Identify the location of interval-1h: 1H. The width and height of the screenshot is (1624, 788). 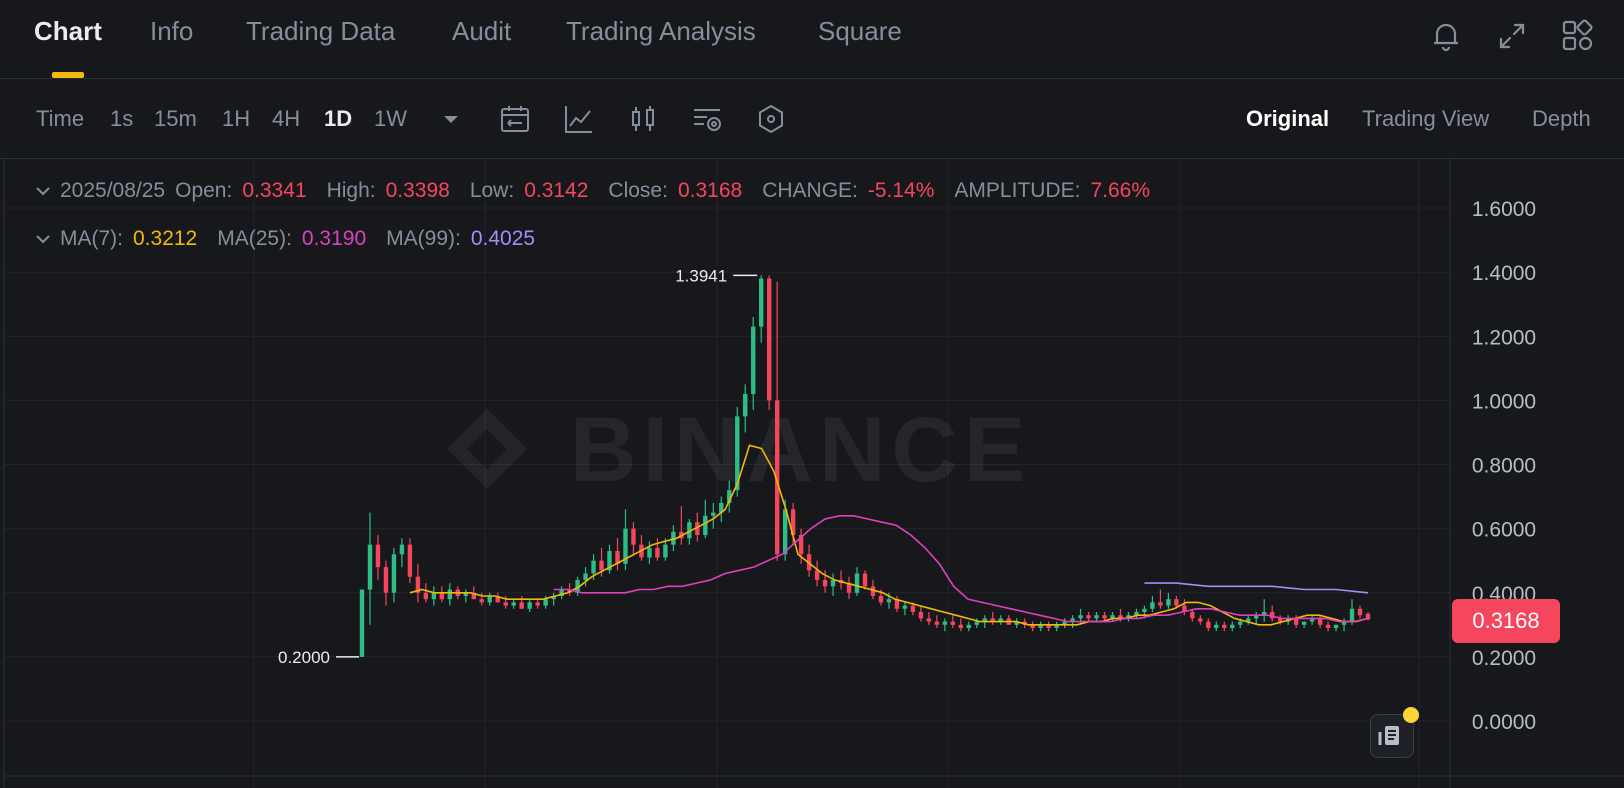
(236, 118).